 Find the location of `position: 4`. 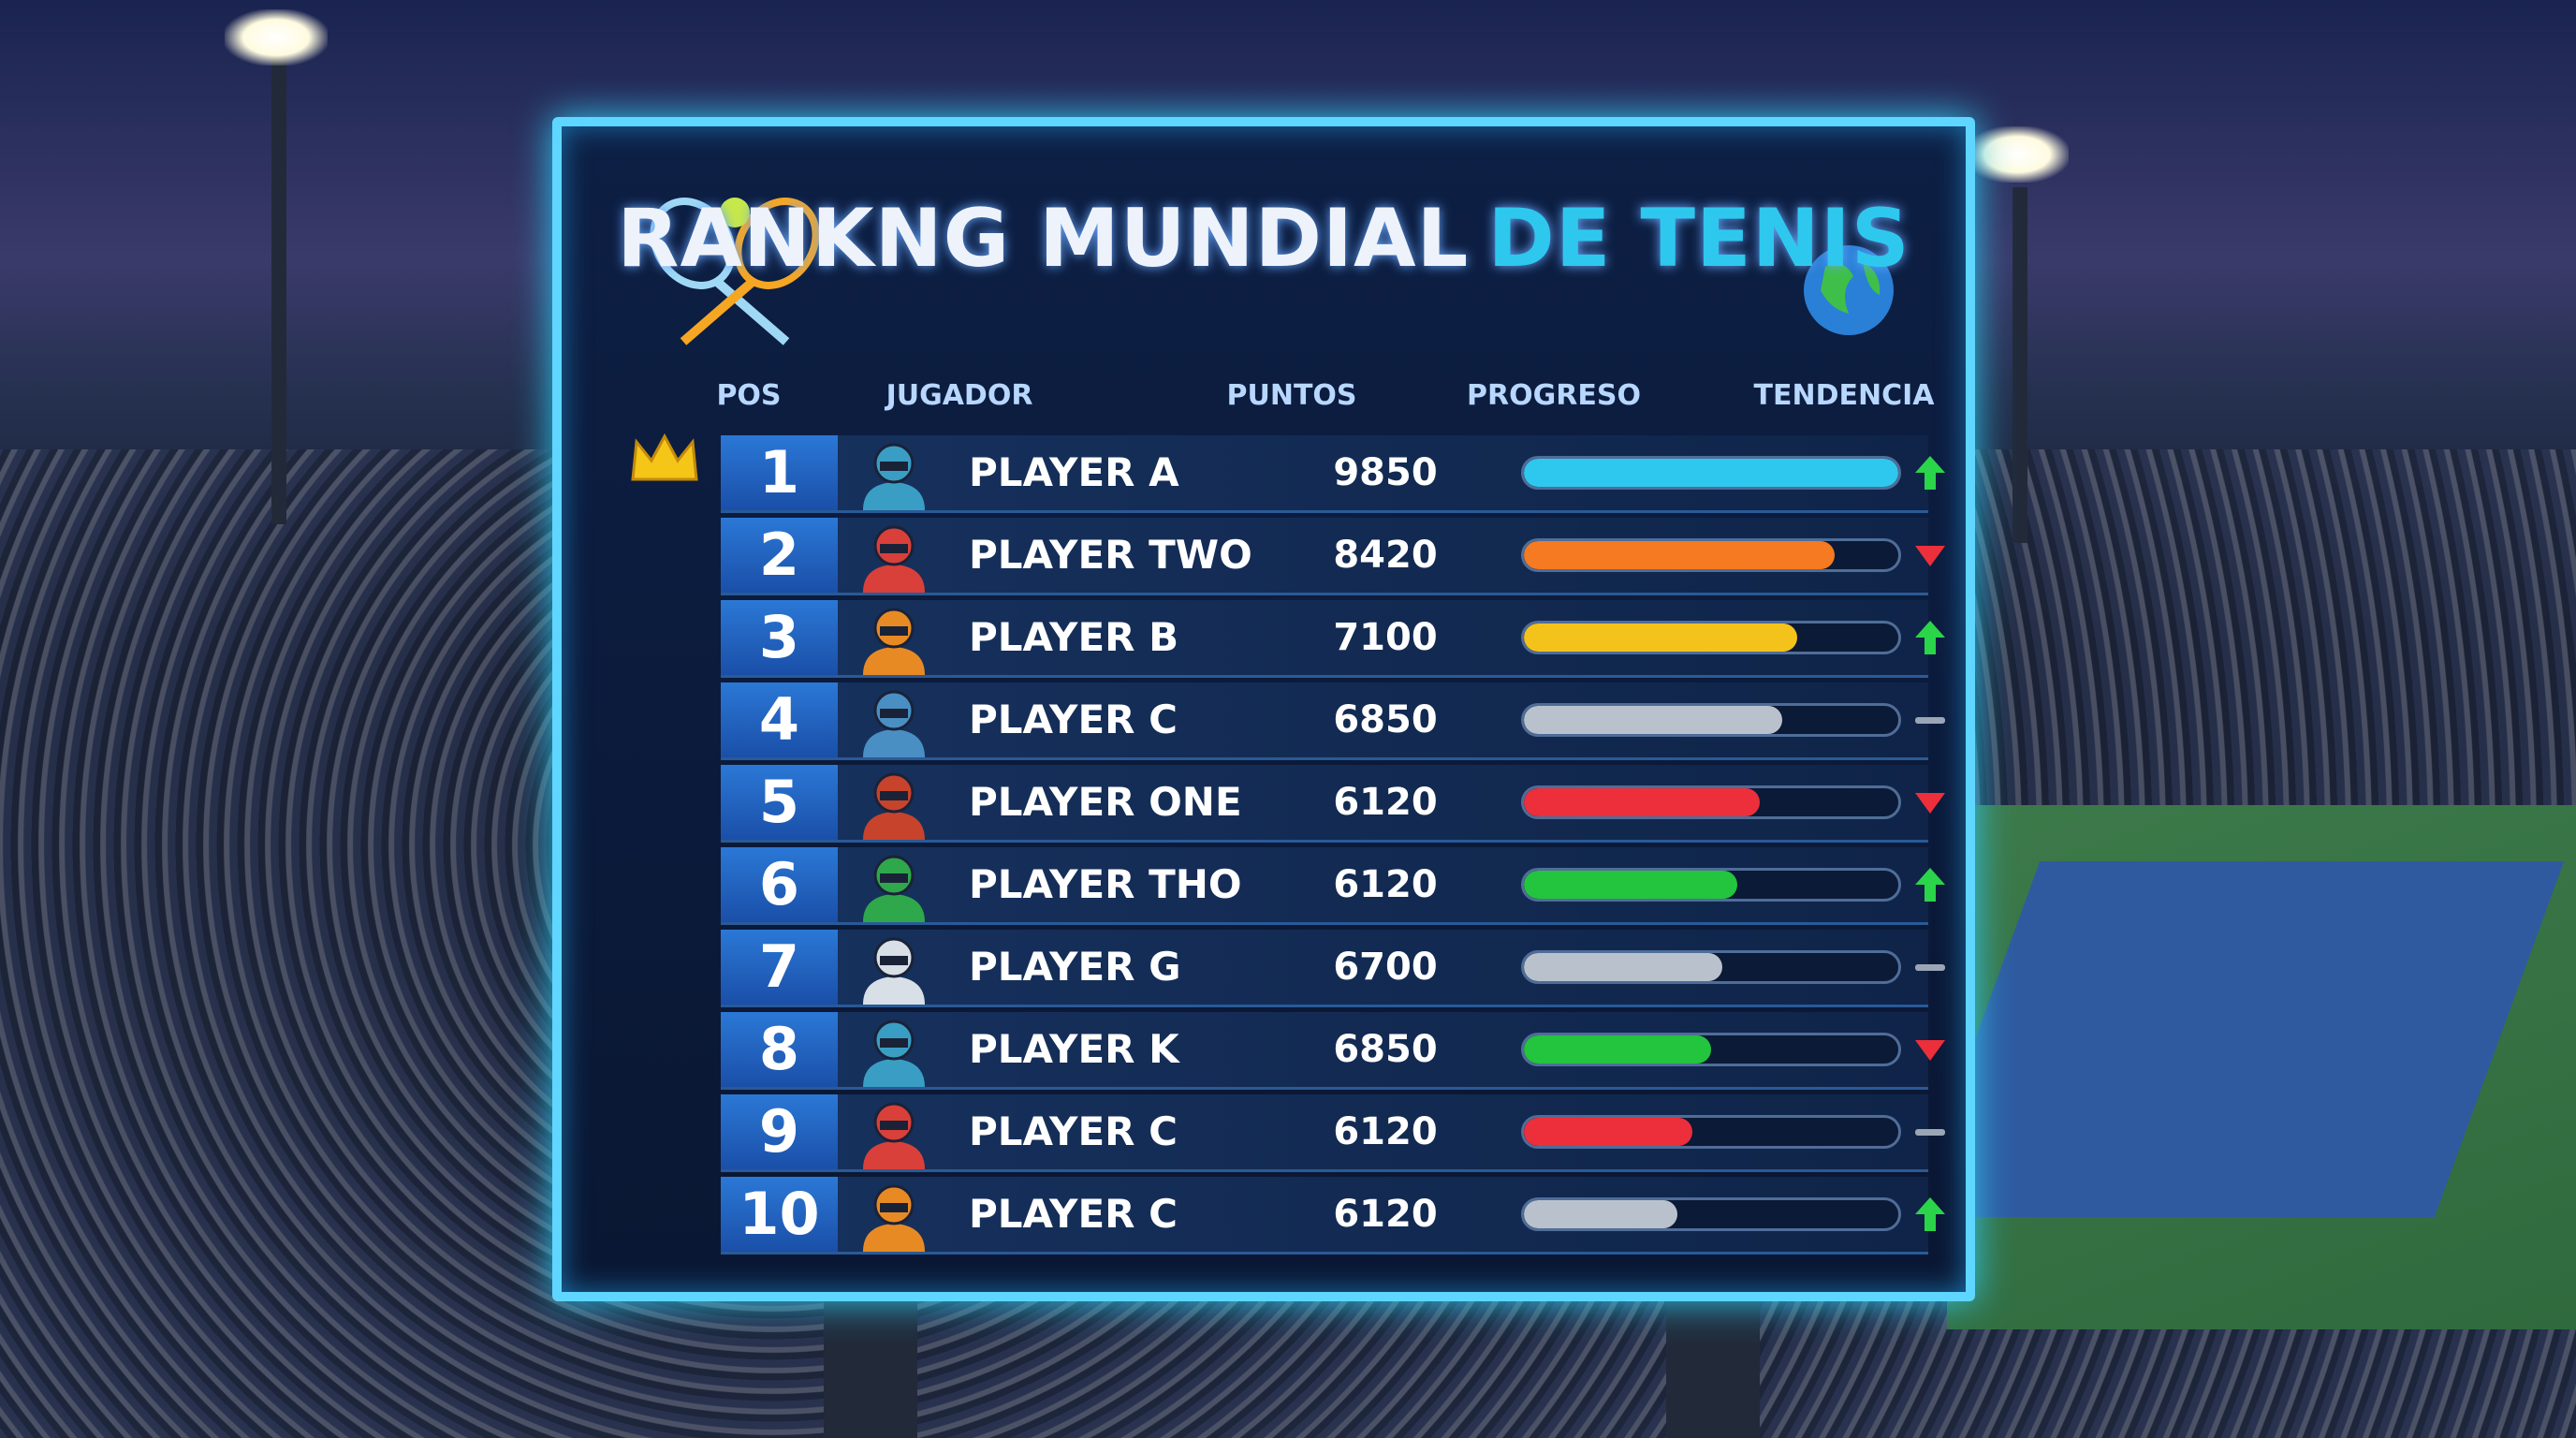

position: 4 is located at coordinates (779, 719).